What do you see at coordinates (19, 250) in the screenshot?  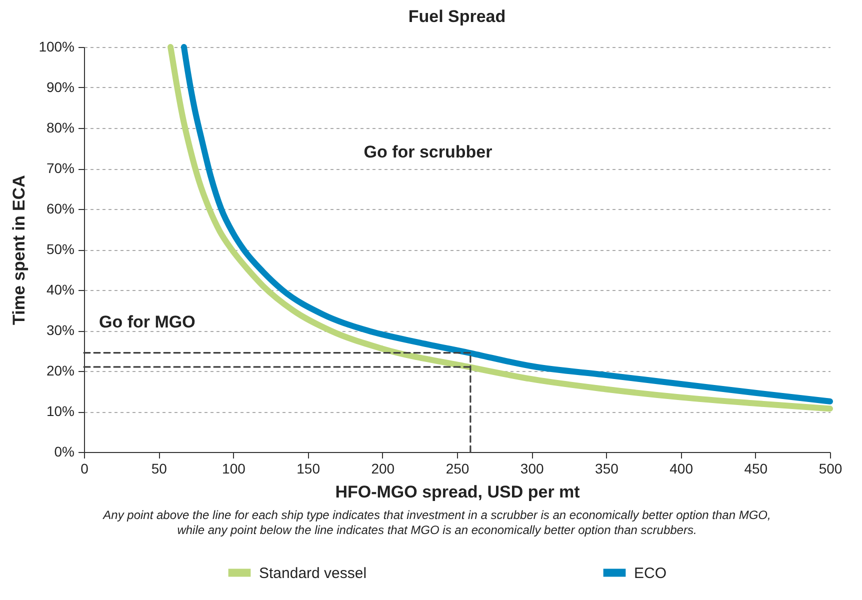 I see `y-axis-title: Time spent in ECA` at bounding box center [19, 250].